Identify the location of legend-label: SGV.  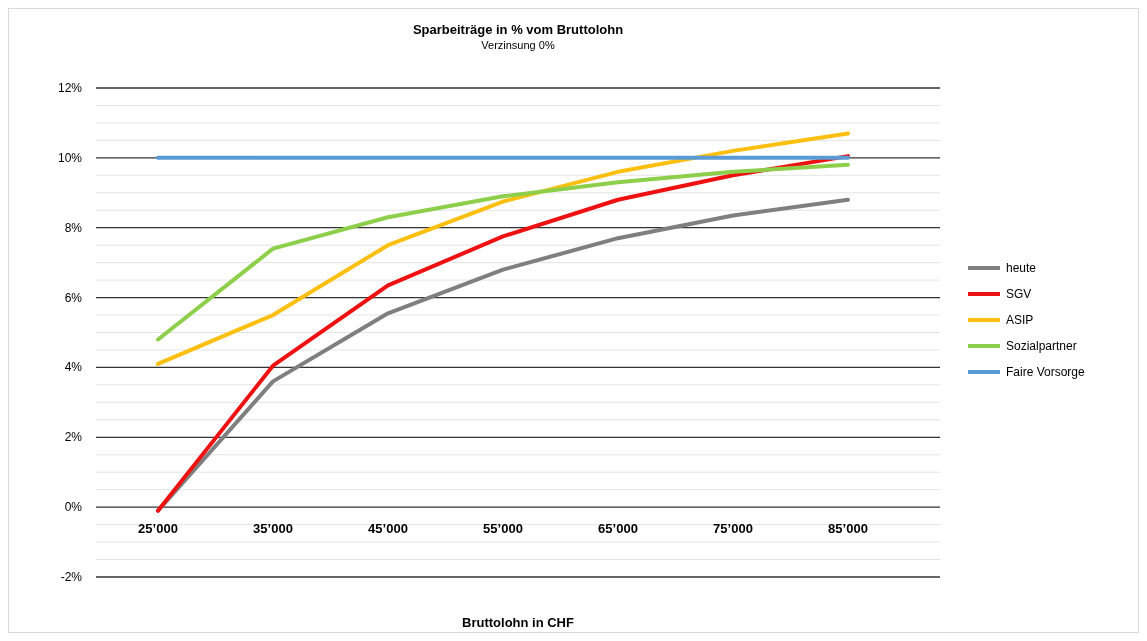
(1019, 294).